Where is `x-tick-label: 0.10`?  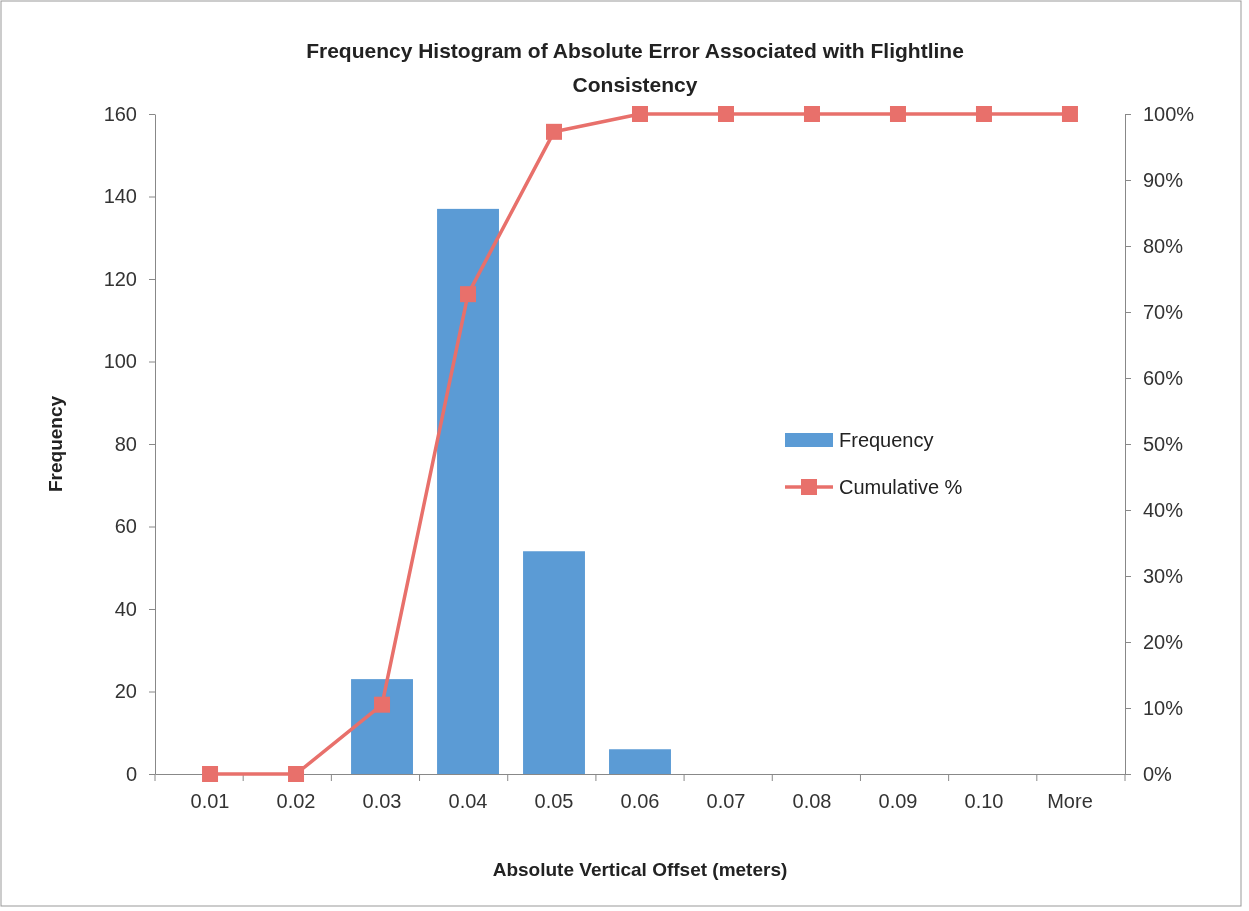
x-tick-label: 0.10 is located at coordinates (984, 801).